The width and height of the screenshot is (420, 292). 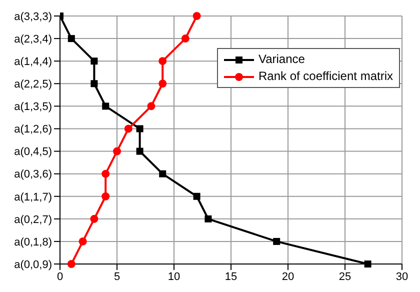 What do you see at coordinates (33, 174) in the screenshot?
I see `y-tick-label: a(0,3,6)` at bounding box center [33, 174].